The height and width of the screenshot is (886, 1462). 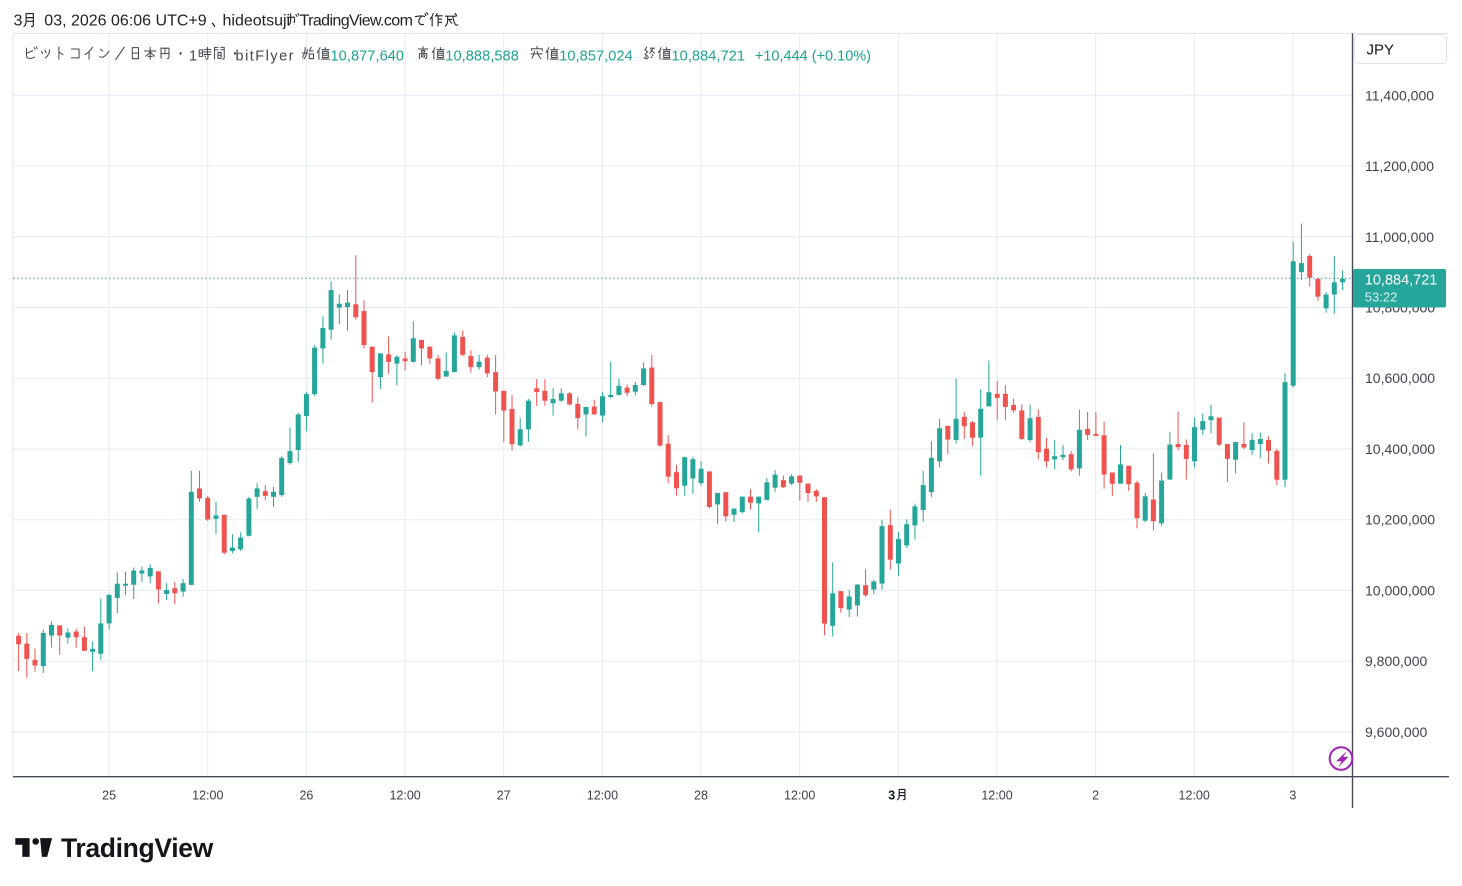 I want to click on svg-text: 11,000,000, so click(x=1399, y=237).